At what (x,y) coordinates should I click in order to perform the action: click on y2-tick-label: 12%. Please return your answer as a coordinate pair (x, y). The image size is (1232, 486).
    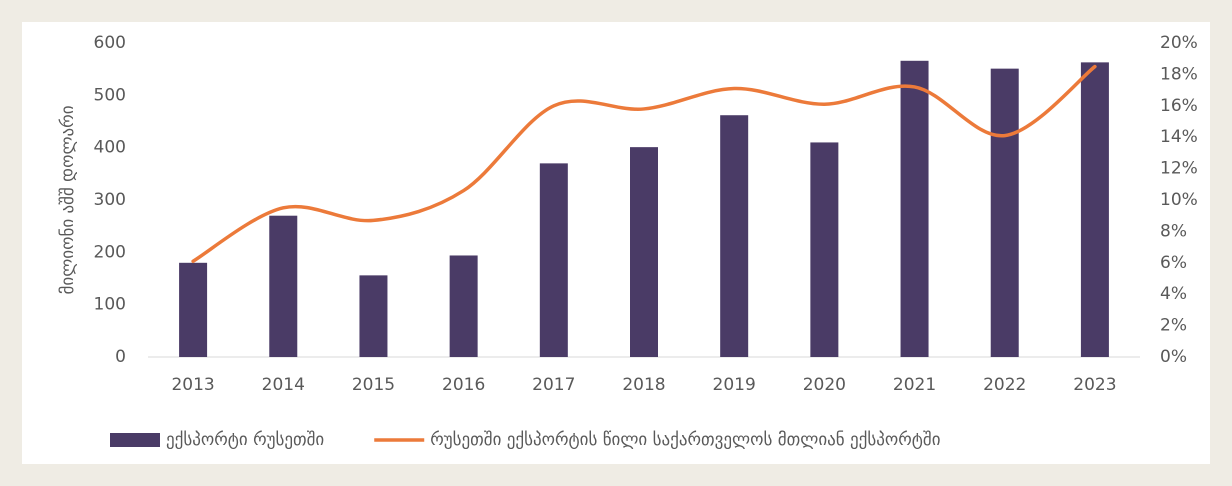
    Looking at the image, I should click on (1179, 169).